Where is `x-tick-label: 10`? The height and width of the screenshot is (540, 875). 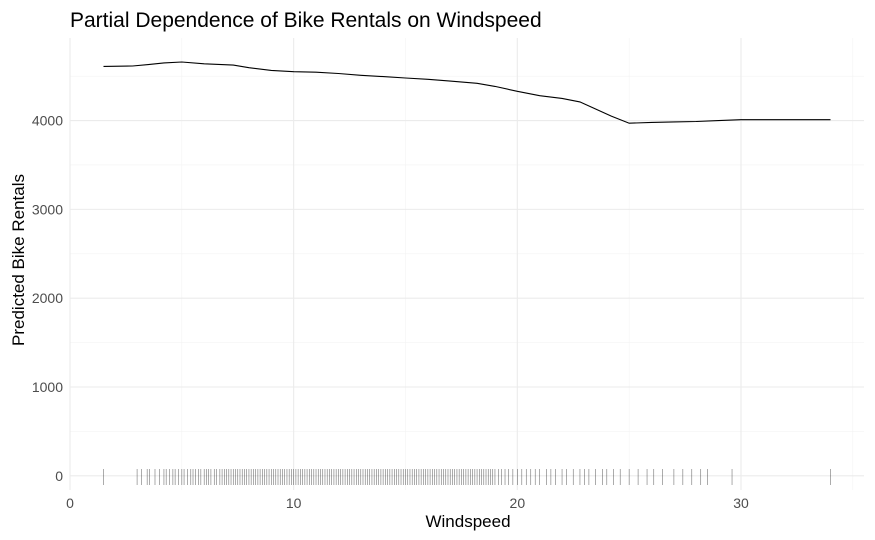 x-tick-label: 10 is located at coordinates (294, 503).